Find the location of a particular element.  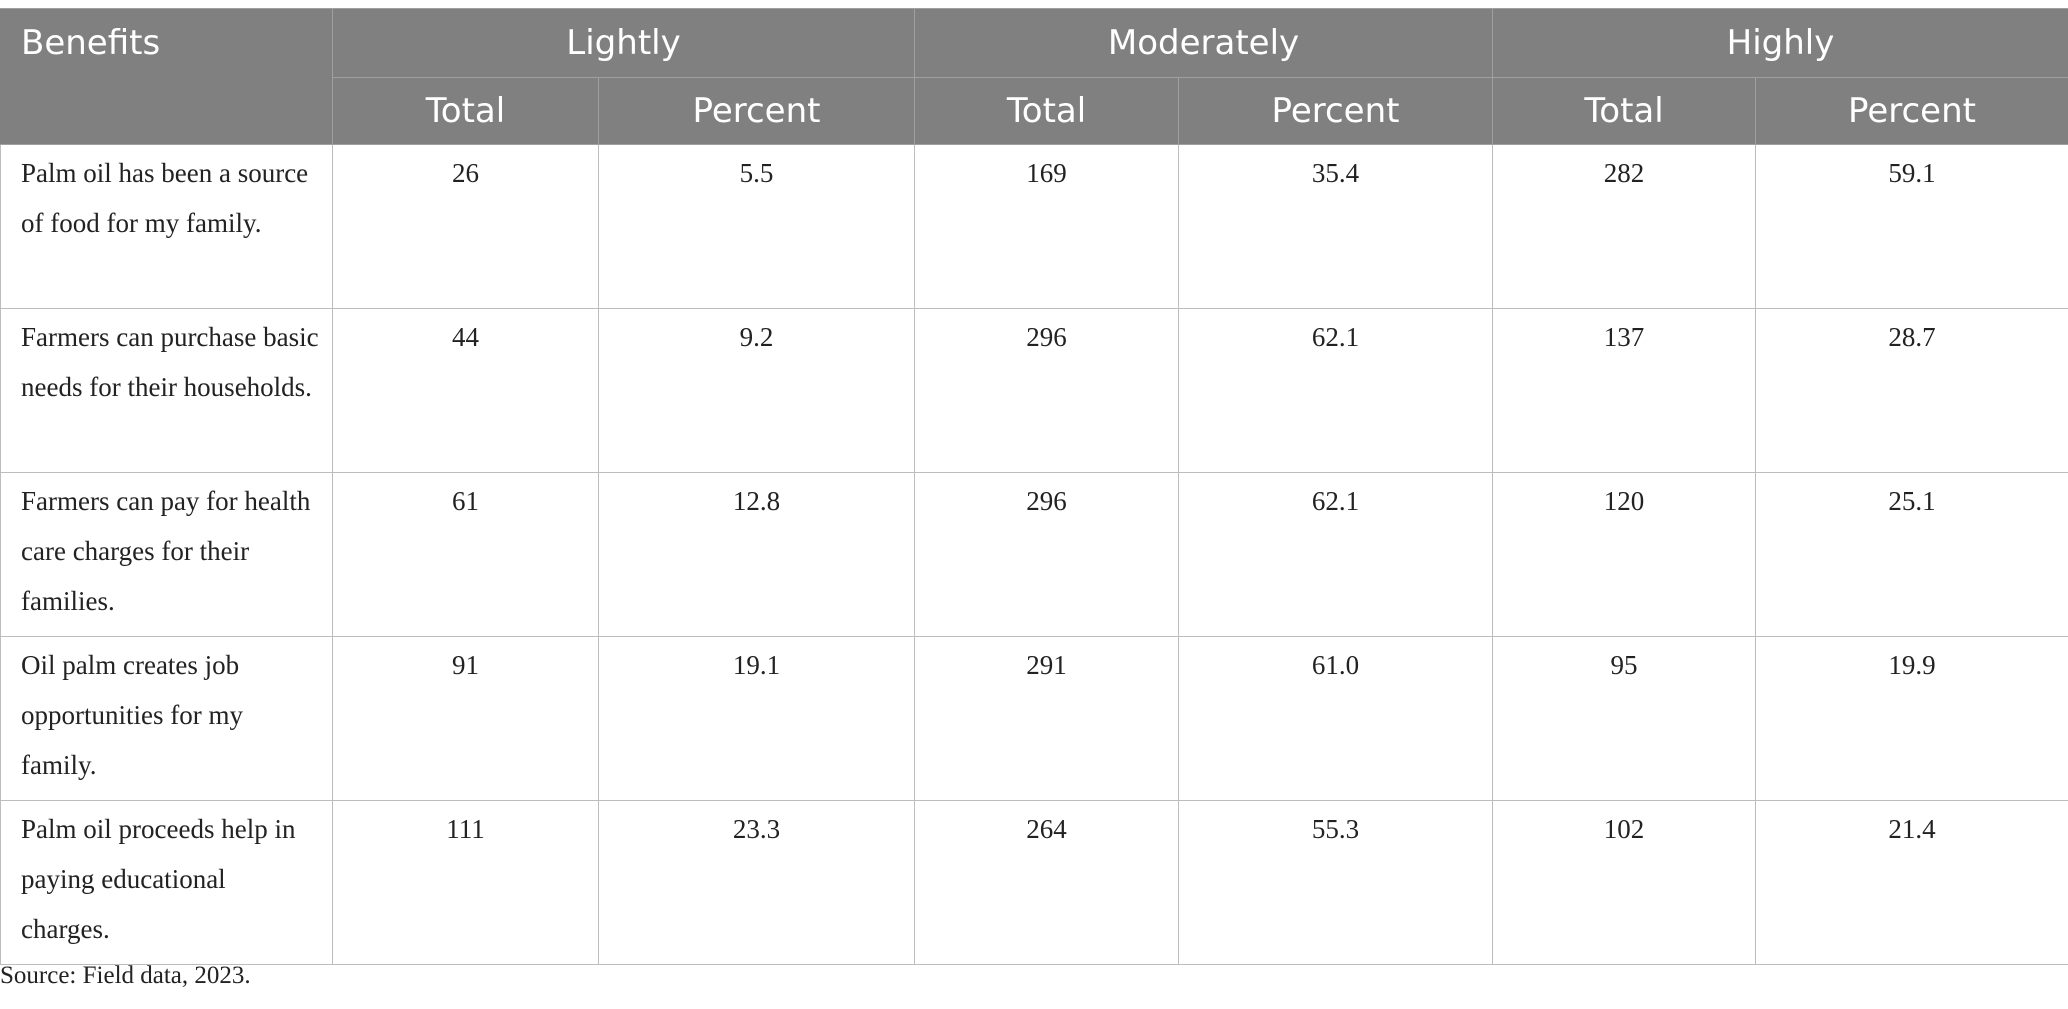

lightly-total-cell: 91 is located at coordinates (465, 718).